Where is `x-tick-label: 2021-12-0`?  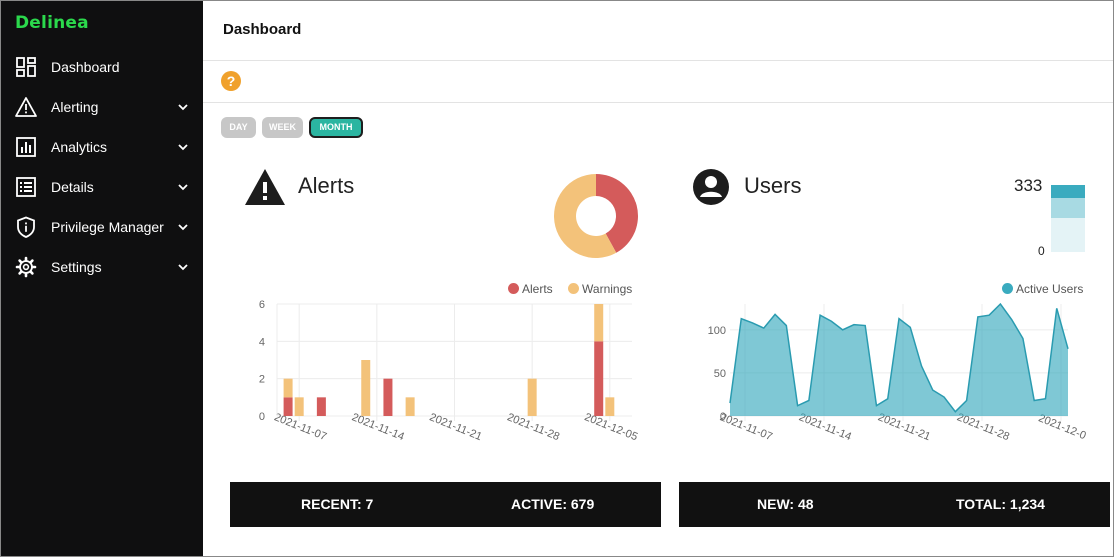 x-tick-label: 2021-12-0 is located at coordinates (1062, 427).